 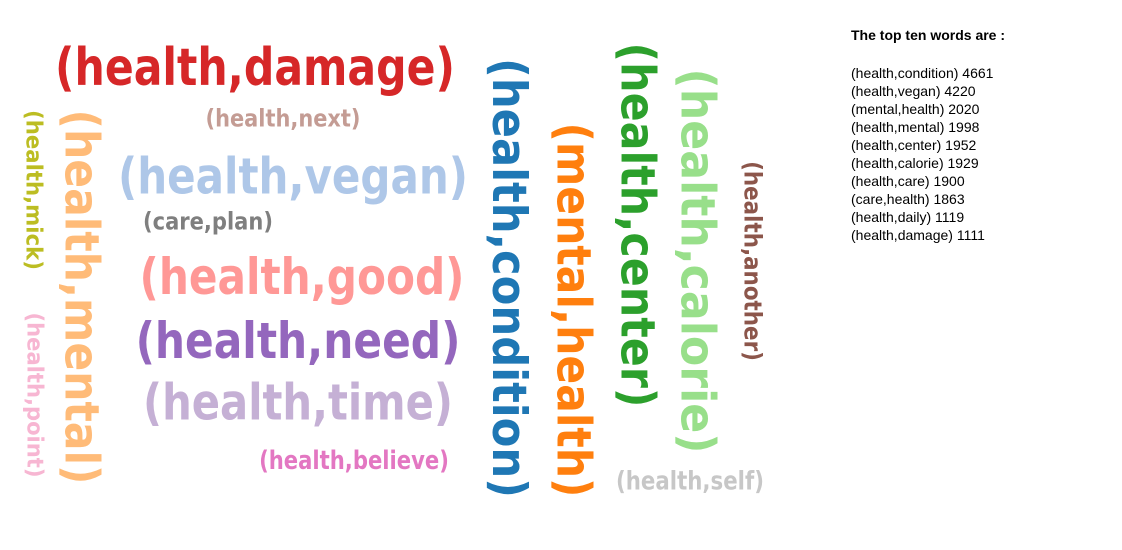 I want to click on cloud-word: (health,point), so click(x=34, y=395).